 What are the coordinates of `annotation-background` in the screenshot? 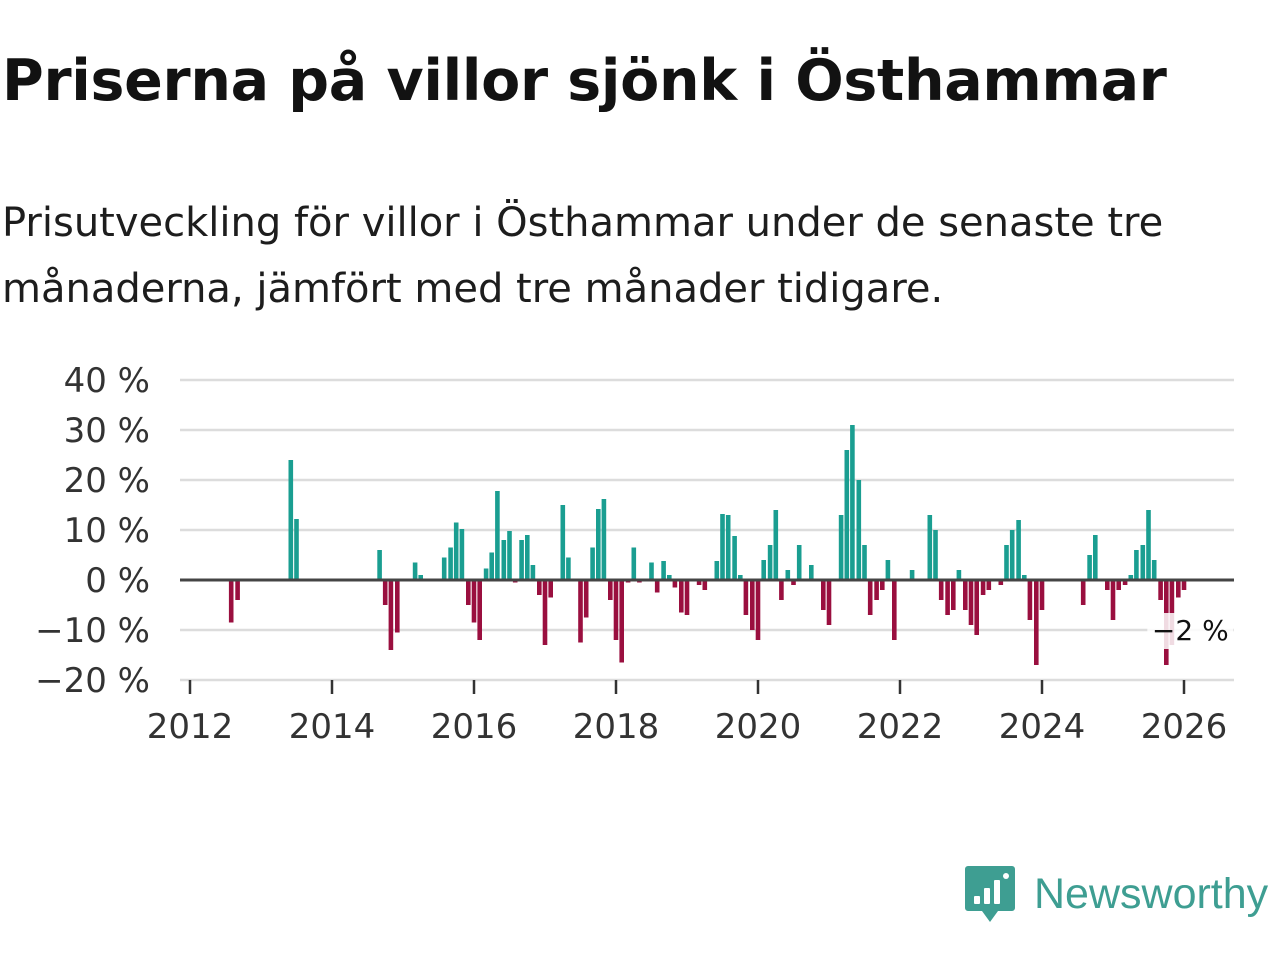 It's located at (1190, 631).